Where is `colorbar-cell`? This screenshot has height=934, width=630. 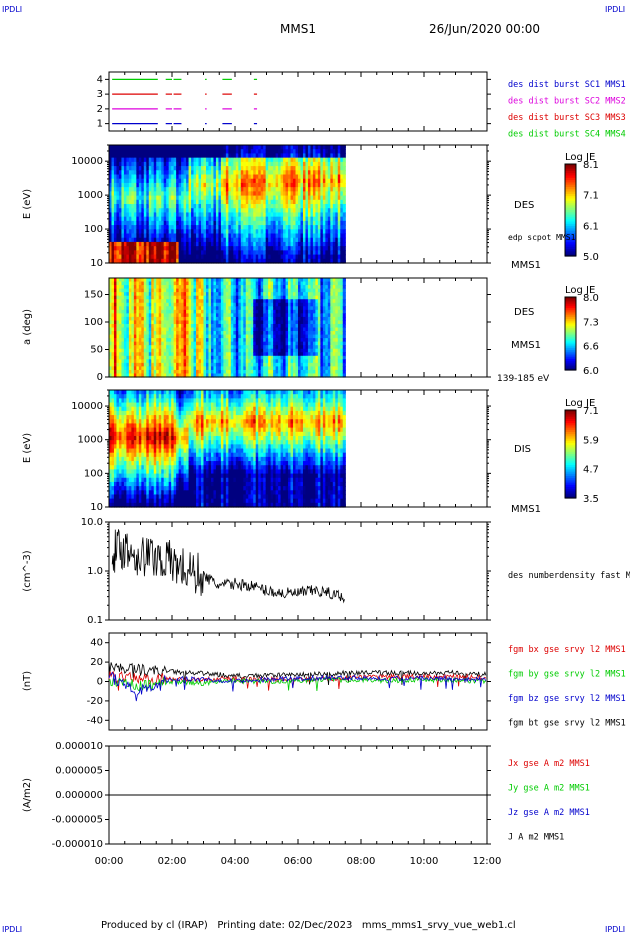
colorbar-cell is located at coordinates (570, 168).